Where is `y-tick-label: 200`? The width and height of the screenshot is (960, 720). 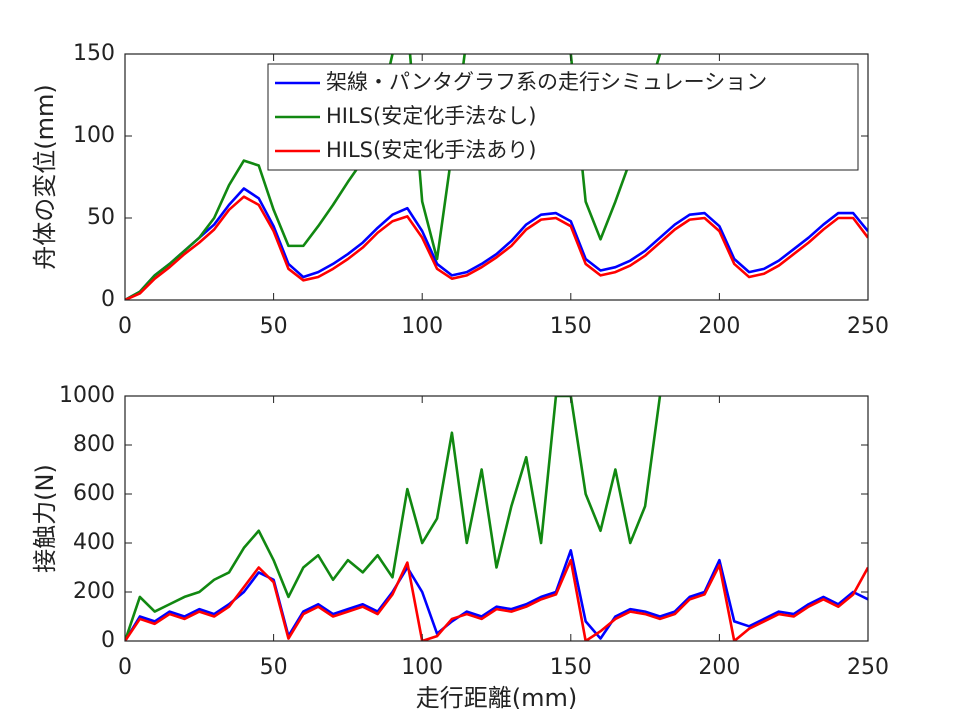 y-tick-label: 200 is located at coordinates (94, 591).